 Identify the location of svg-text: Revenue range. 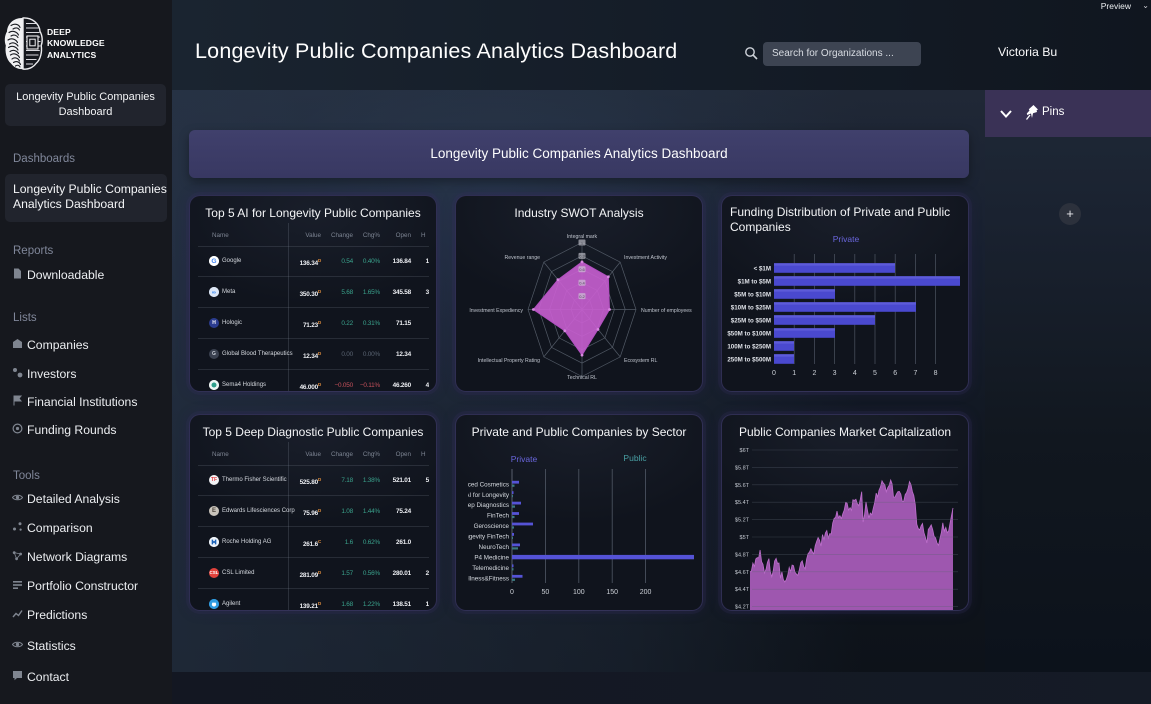
(523, 258).